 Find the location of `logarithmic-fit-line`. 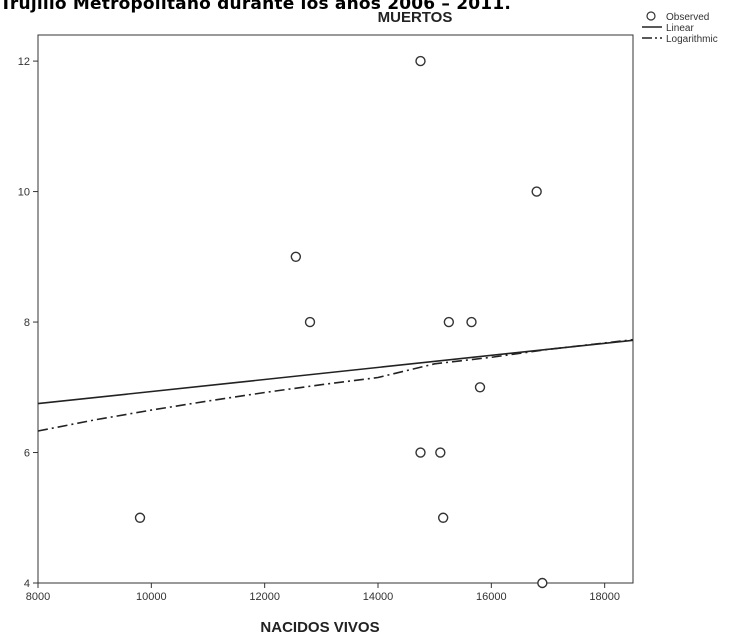

logarithmic-fit-line is located at coordinates (335, 385).